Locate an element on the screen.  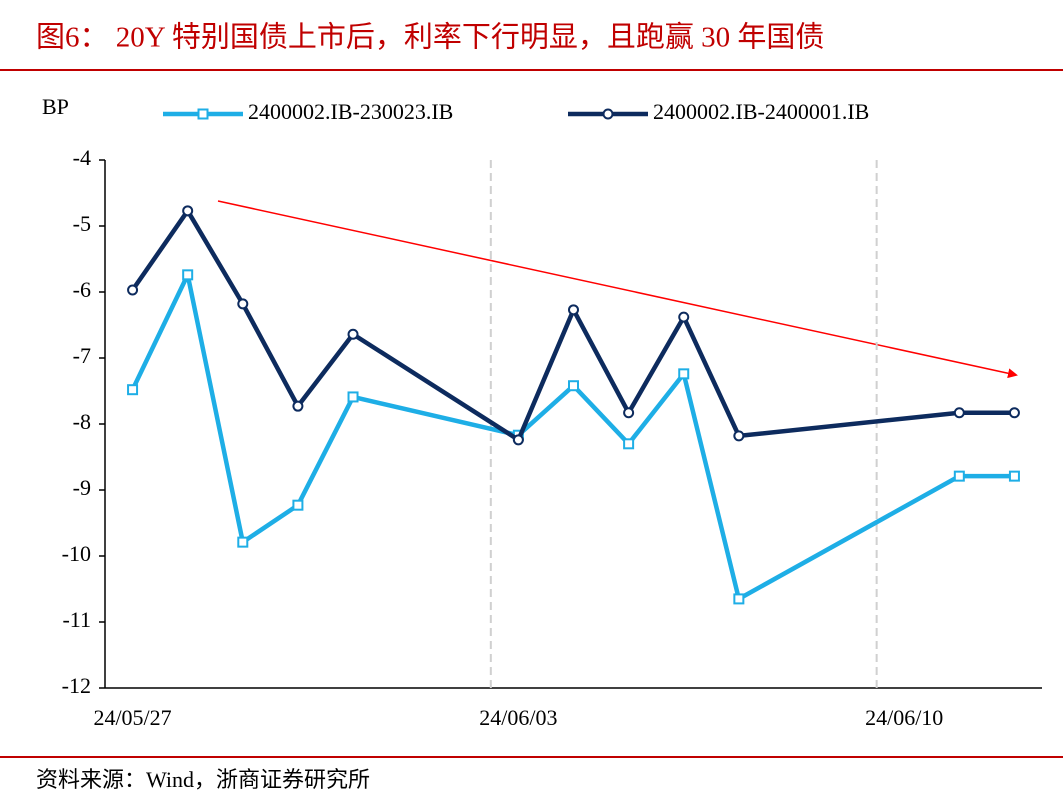
y-tick-label: -5 is located at coordinates (82, 223).